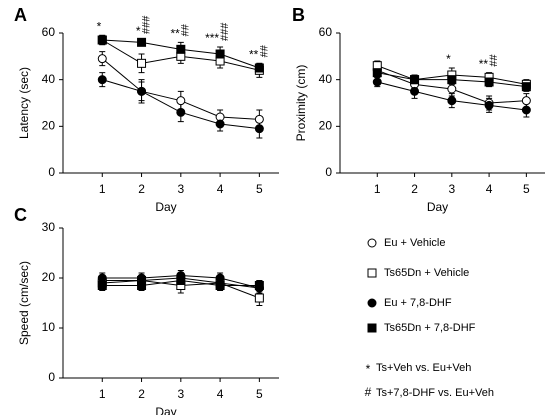 Image resolution: width=550 pixels, height=415 pixels. I want to click on note-text: Ts+7,8-DHF vs. Eu+Veh, so click(435, 393).